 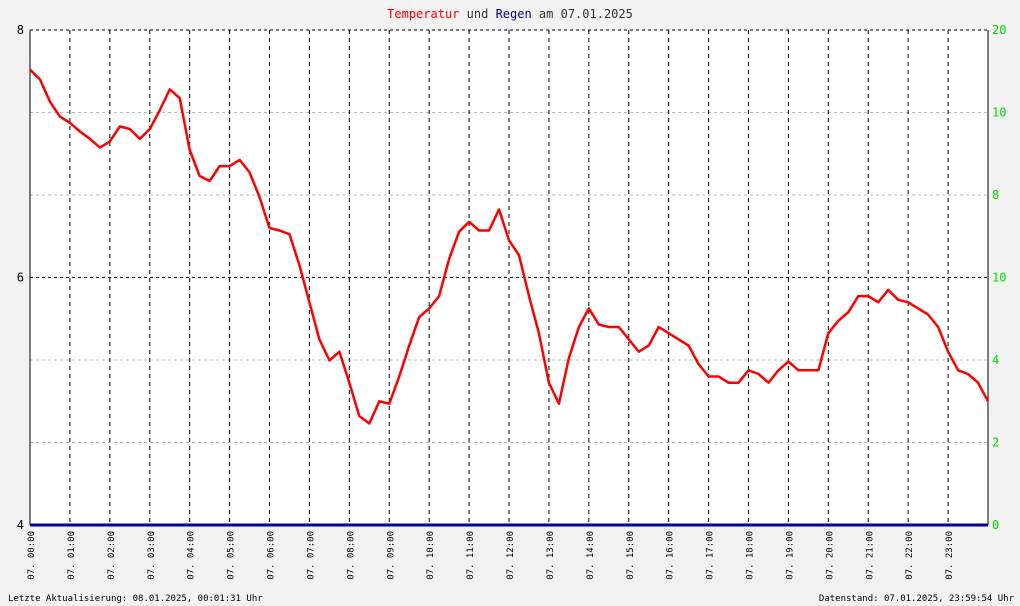 What do you see at coordinates (391, 555) in the screenshot?
I see `x-tick-label: 07. 09:00` at bounding box center [391, 555].